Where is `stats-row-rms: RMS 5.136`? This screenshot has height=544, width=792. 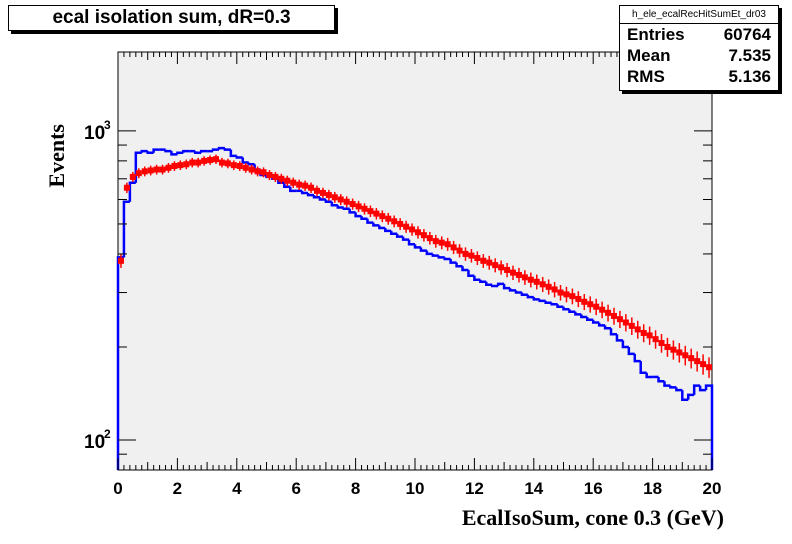 stats-row-rms: RMS 5.136 is located at coordinates (699, 76).